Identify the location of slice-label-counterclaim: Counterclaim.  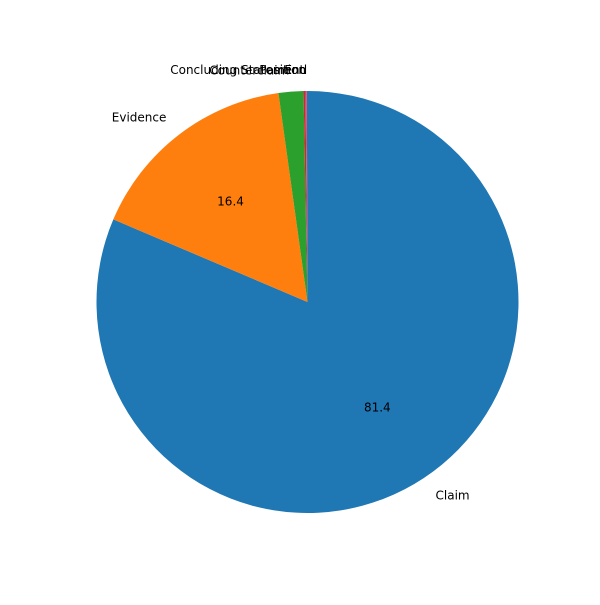
(249, 71).